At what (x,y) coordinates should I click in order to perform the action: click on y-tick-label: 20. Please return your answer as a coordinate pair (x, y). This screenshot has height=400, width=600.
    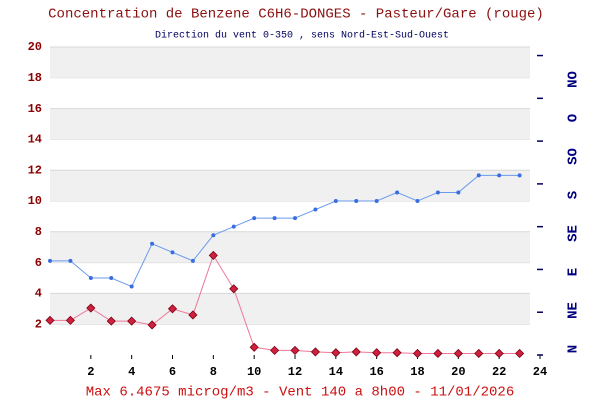
    Looking at the image, I should click on (35, 47).